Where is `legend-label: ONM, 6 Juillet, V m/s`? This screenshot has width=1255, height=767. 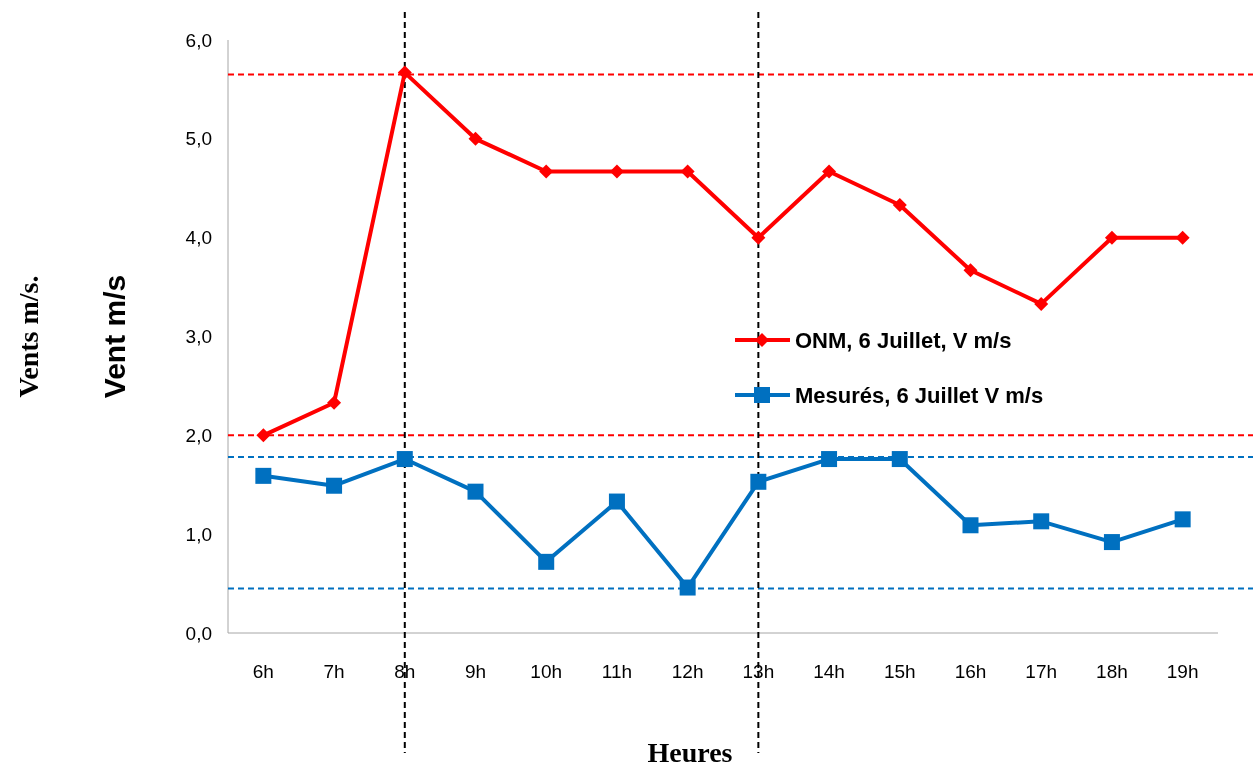 legend-label: ONM, 6 Juillet, V m/s is located at coordinates (903, 340).